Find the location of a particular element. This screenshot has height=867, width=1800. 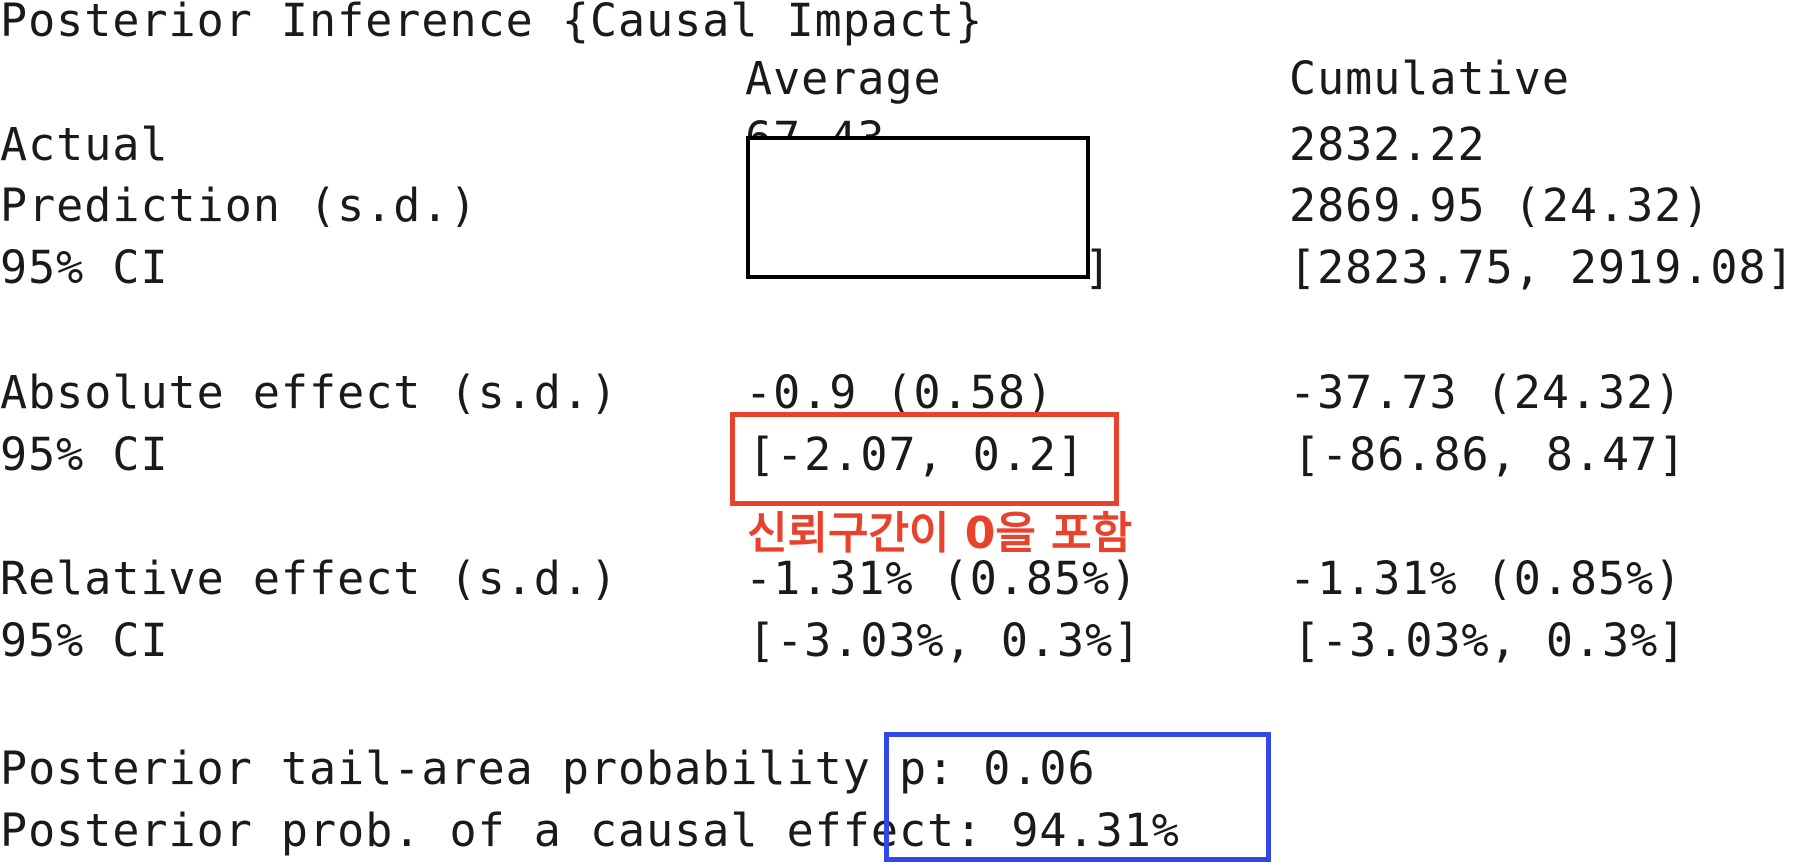

column-header-cumulative: Cumulative is located at coordinates (1429, 78).